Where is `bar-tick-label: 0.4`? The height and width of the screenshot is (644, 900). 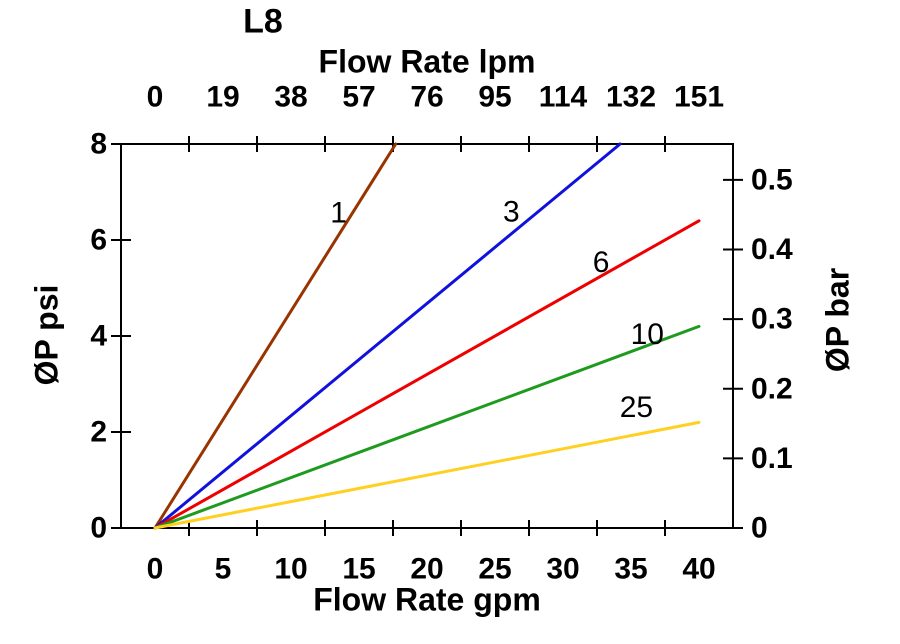 bar-tick-label: 0.4 is located at coordinates (772, 249).